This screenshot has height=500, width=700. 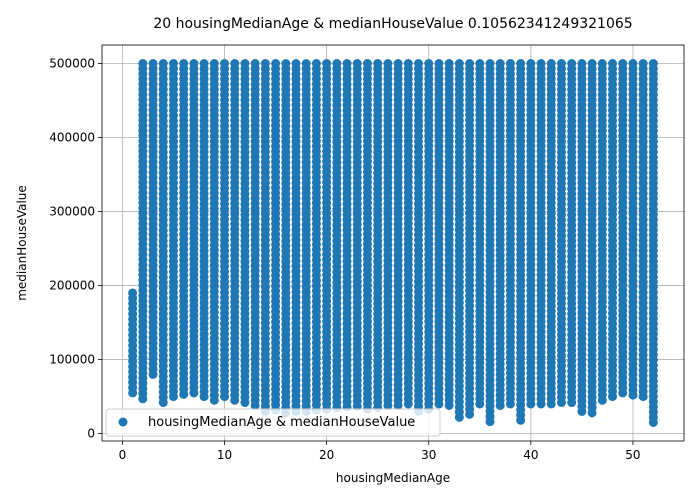 What do you see at coordinates (632, 455) in the screenshot?
I see `x-tick-label: 50` at bounding box center [632, 455].